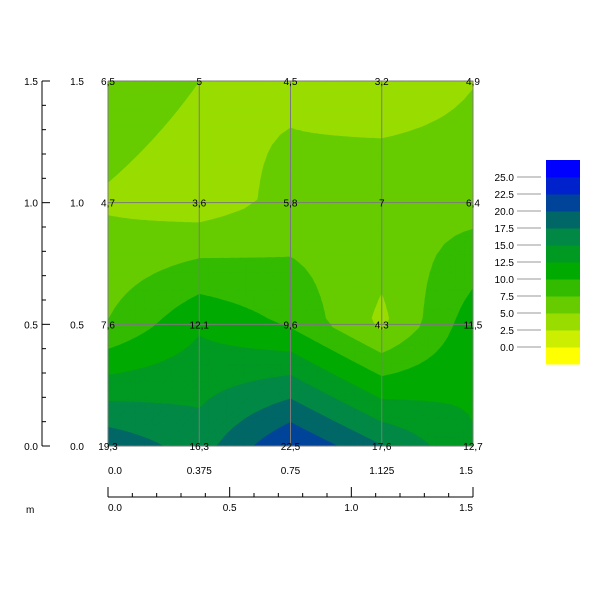 This screenshot has width=600, height=600. What do you see at coordinates (505, 263) in the screenshot?
I see `legend-level-label: 12.5` at bounding box center [505, 263].